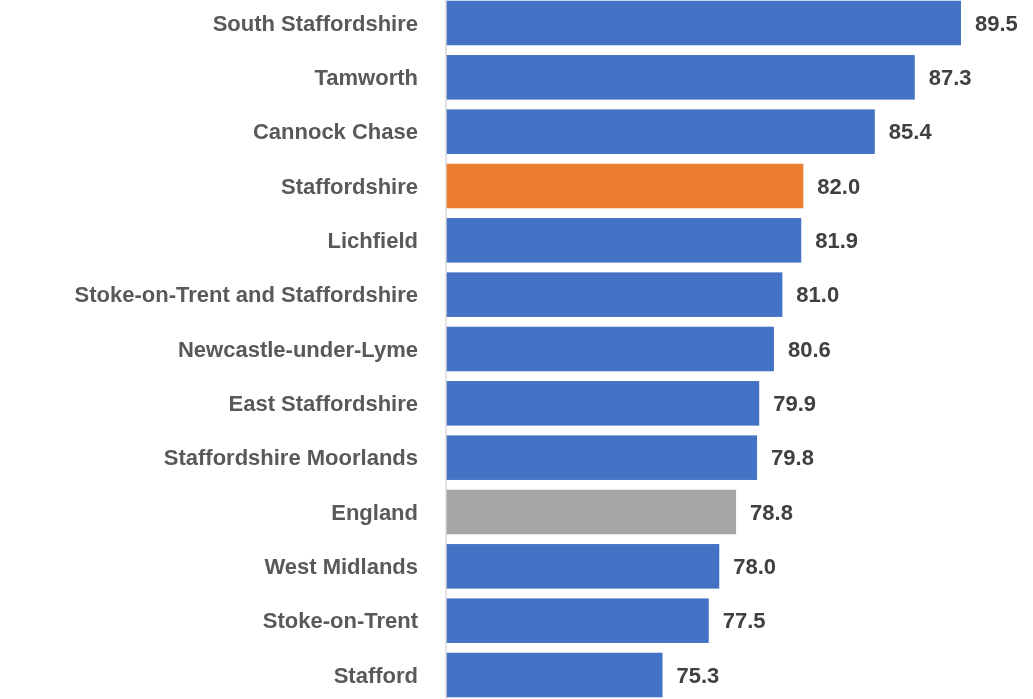  I want to click on data-label: 89.5, so click(996, 23).